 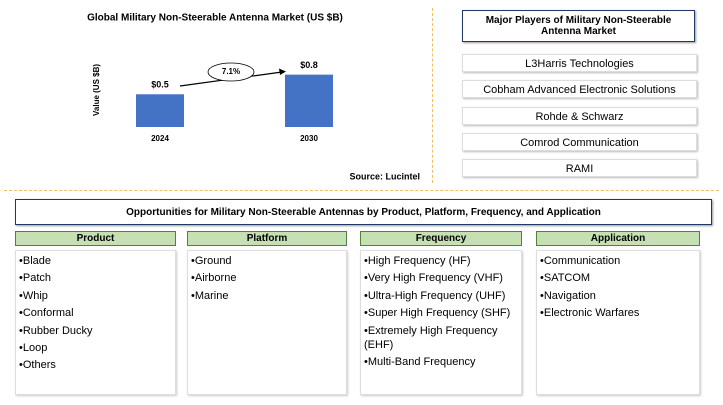 What do you see at coordinates (160, 85) in the screenshot?
I see `value-label: $0.5` at bounding box center [160, 85].